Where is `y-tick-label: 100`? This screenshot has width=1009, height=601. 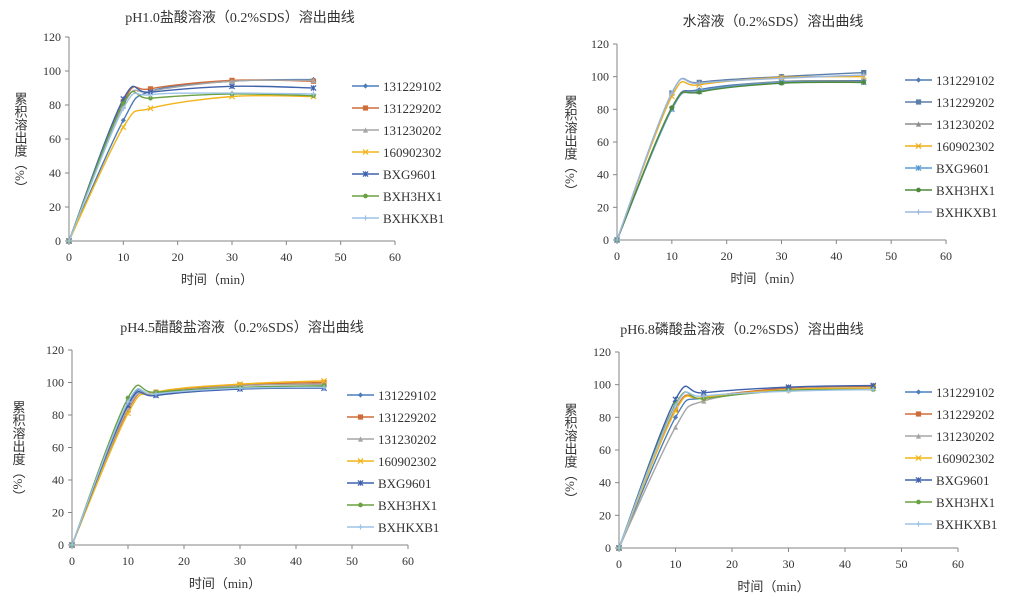 y-tick-label: 100 is located at coordinates (602, 385).